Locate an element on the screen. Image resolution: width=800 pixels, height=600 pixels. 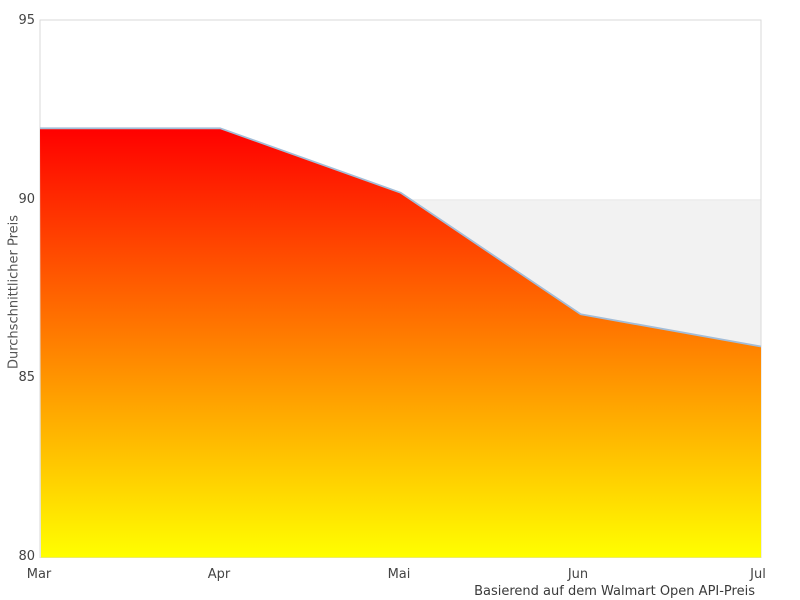
x-tick-mai: Mai is located at coordinates (399, 574).